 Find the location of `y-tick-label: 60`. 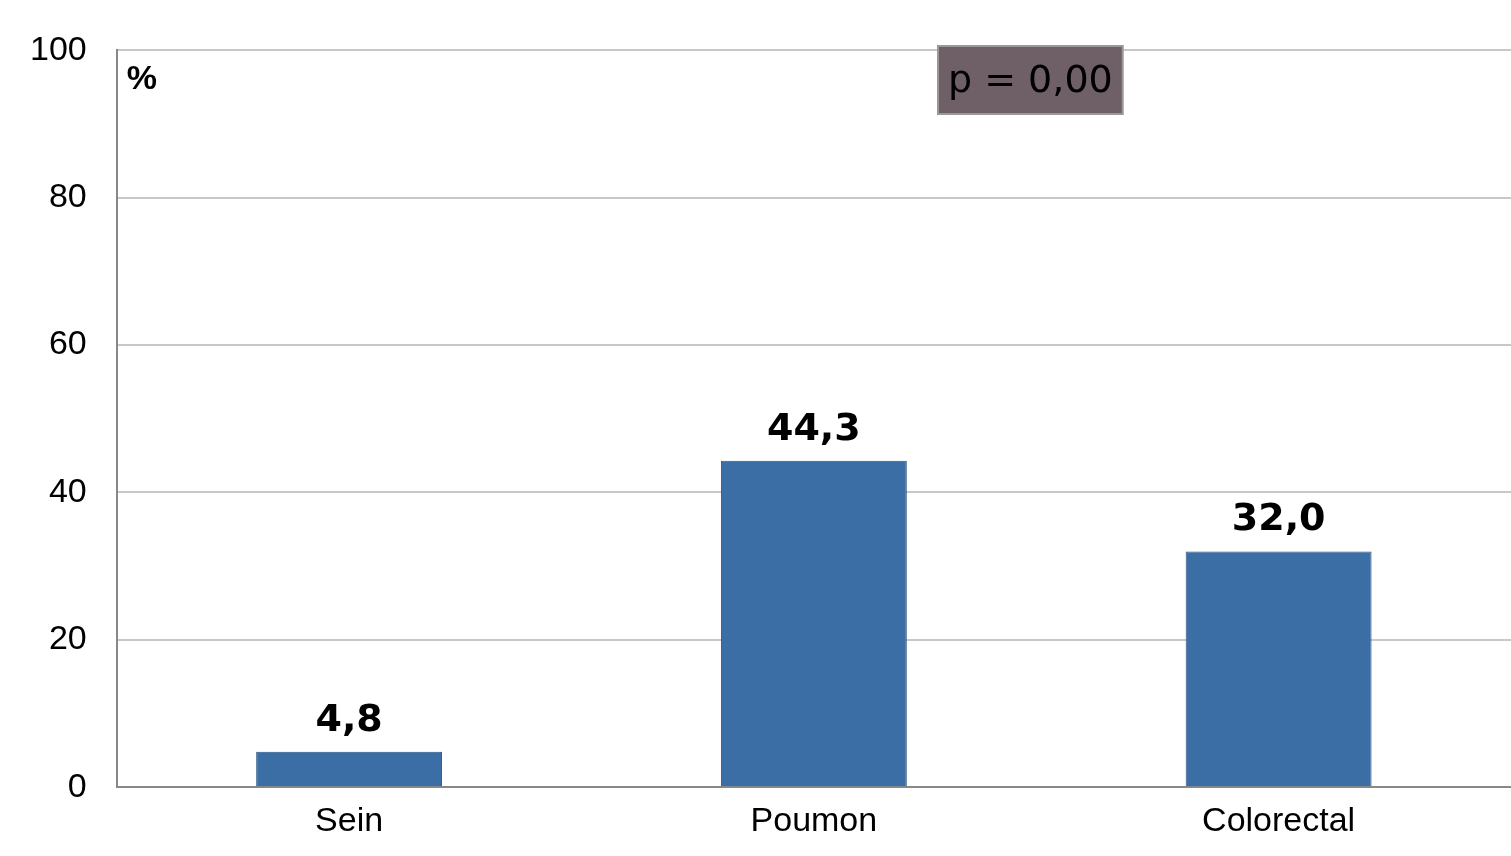

y-tick-label: 60 is located at coordinates (67, 342).